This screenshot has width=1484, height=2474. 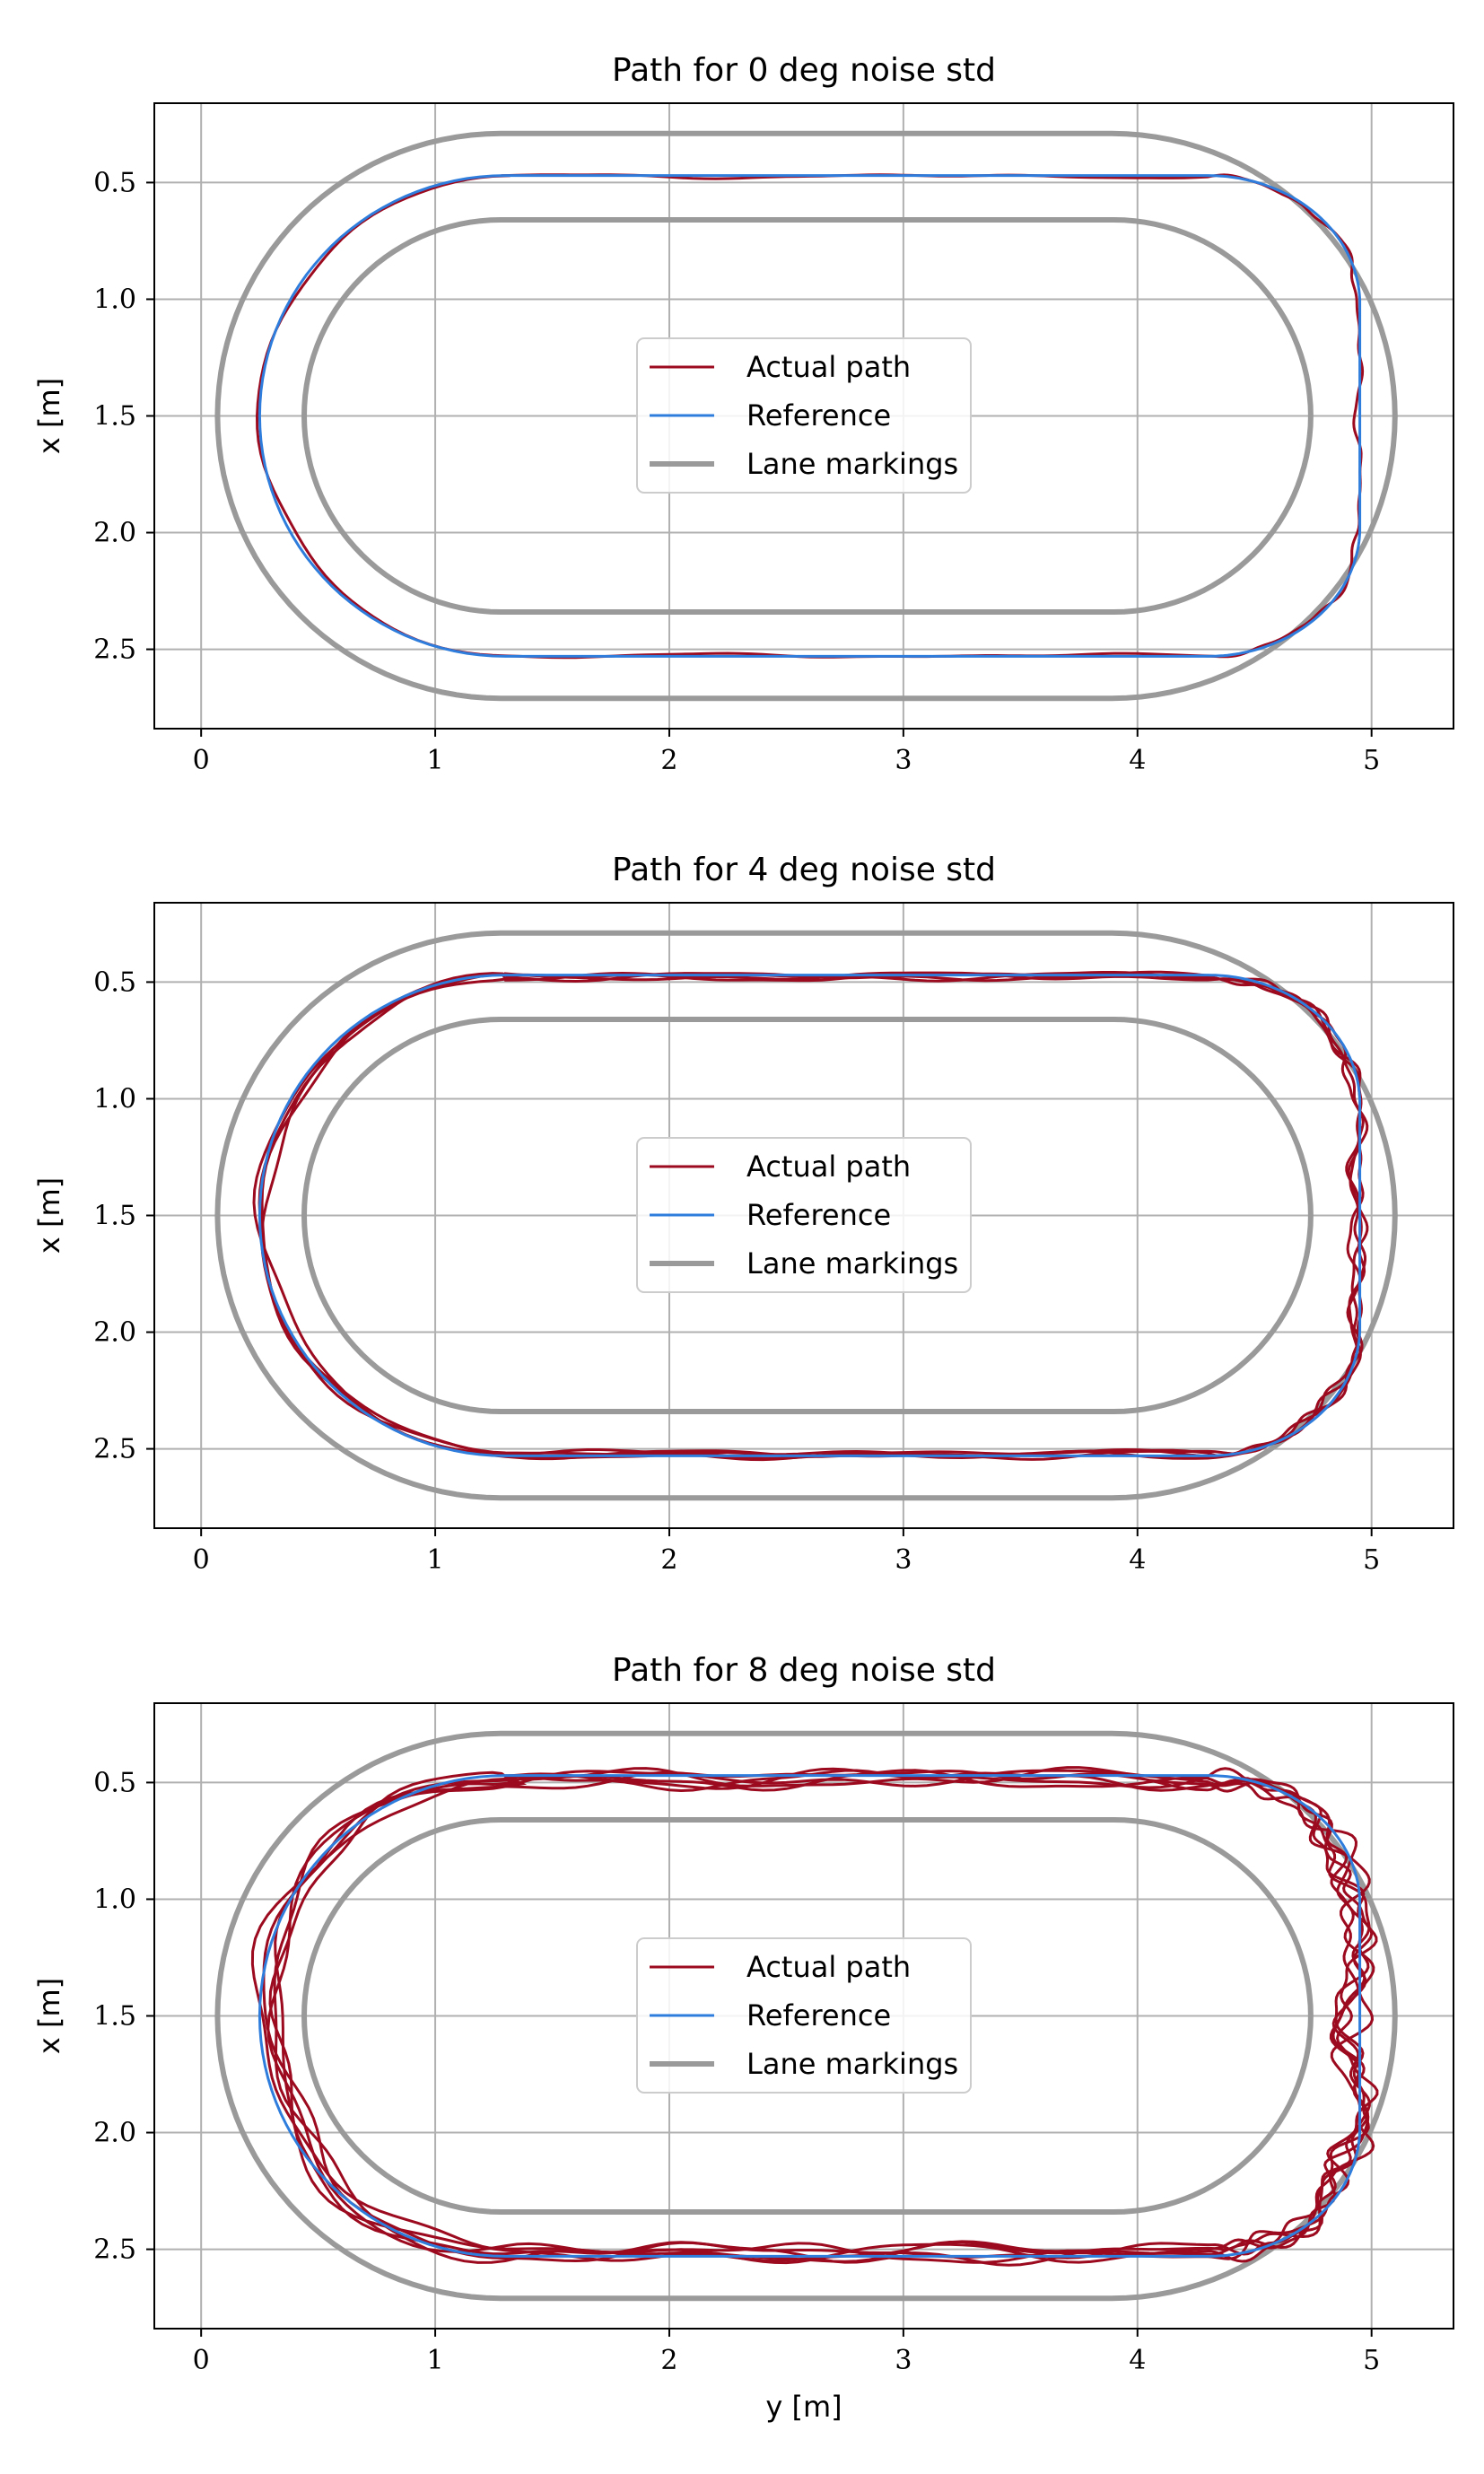 What do you see at coordinates (804, 70) in the screenshot?
I see `chart-title: Path for 0 deg noise std` at bounding box center [804, 70].